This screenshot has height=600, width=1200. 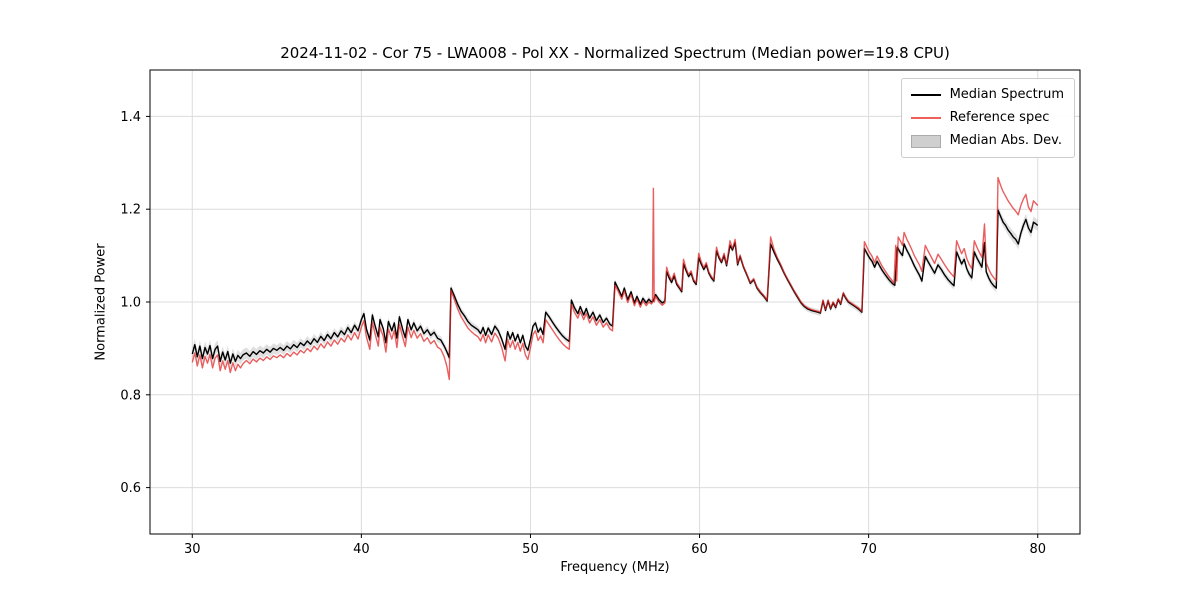 What do you see at coordinates (130, 117) in the screenshot?
I see `y-tick-label: 1.4` at bounding box center [130, 117].